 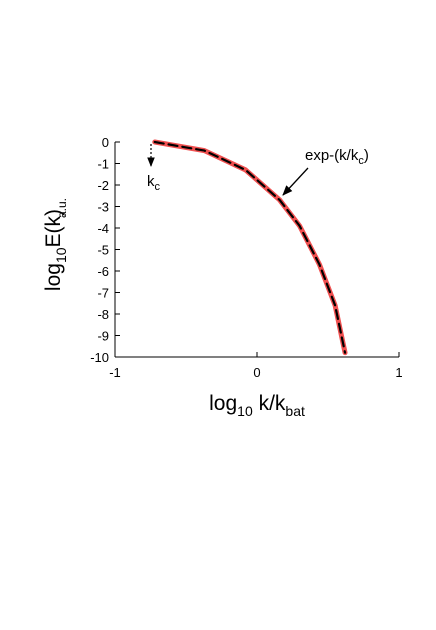 I want to click on y-axis-label: log10E(k), so click(x=55, y=250).